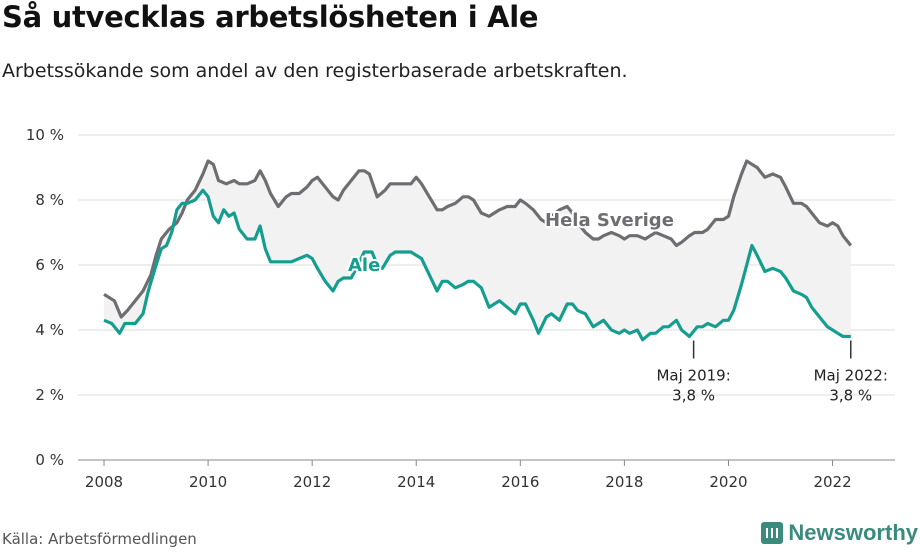 The width and height of the screenshot is (920, 552). What do you see at coordinates (49, 330) in the screenshot?
I see `y-tick-label: 4 %` at bounding box center [49, 330].